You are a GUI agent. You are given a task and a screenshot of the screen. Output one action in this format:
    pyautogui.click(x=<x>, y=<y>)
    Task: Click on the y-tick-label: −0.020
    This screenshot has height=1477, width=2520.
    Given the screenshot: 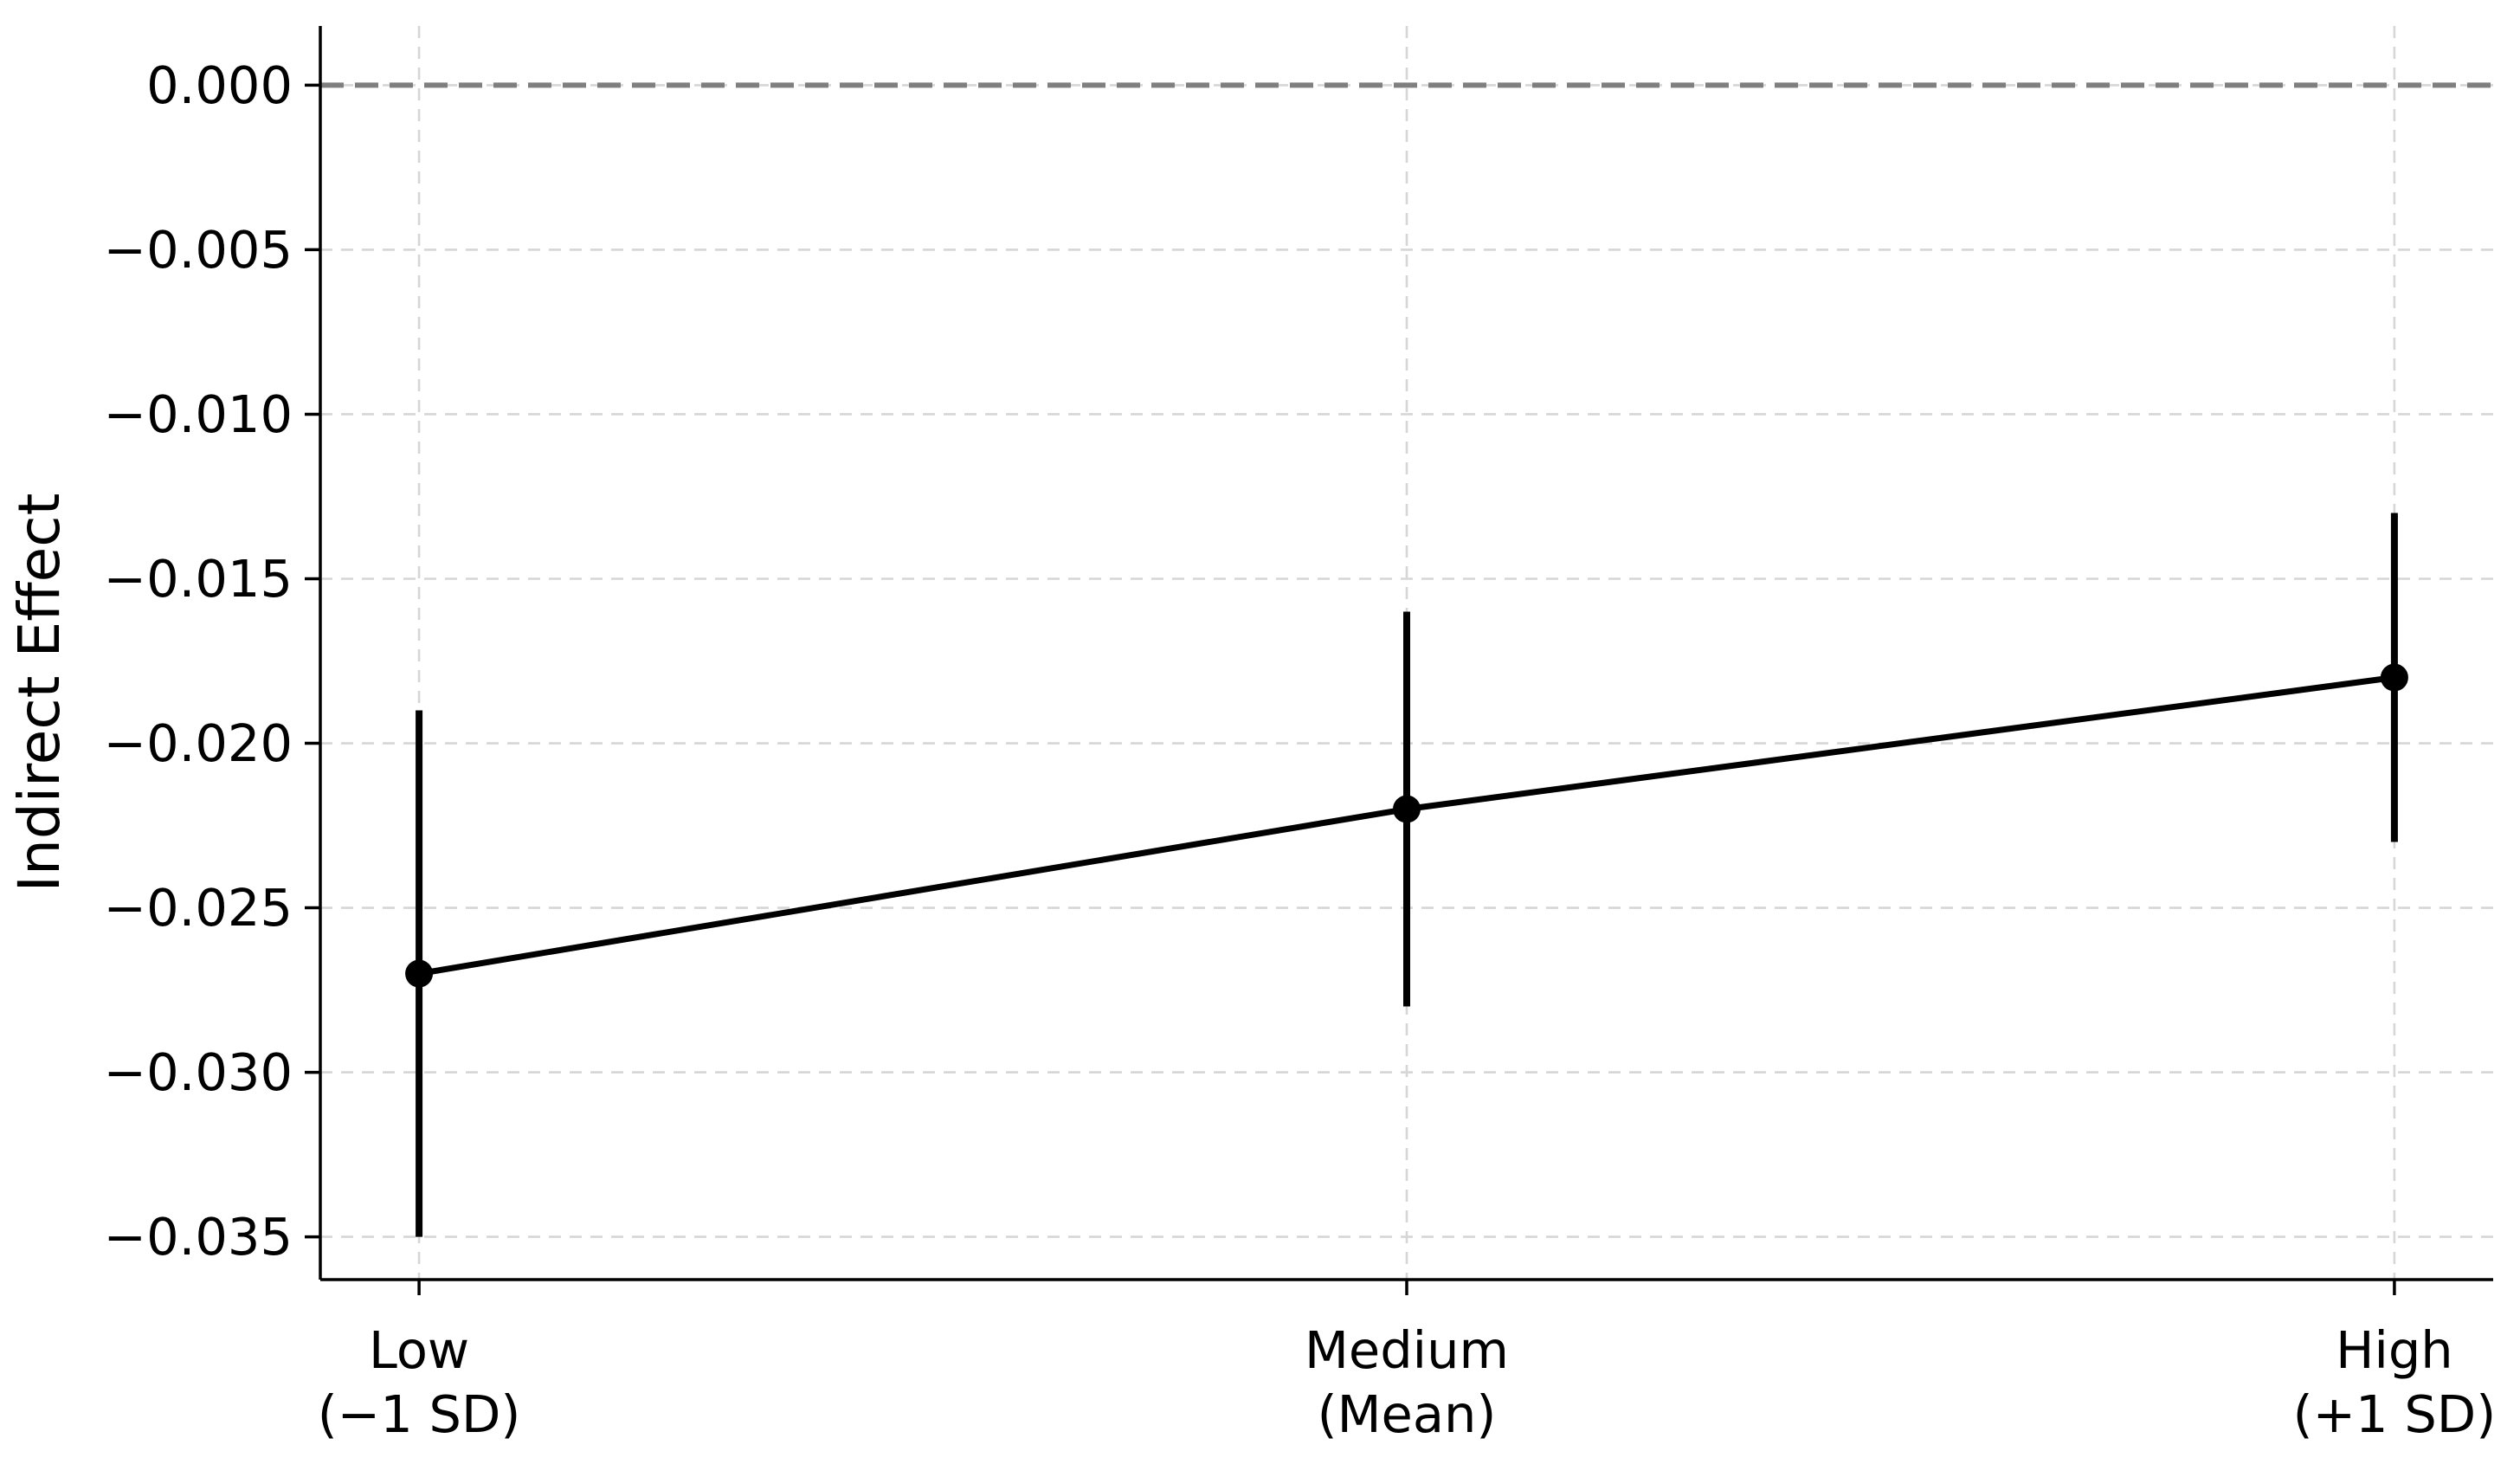 What is the action you would take?
    pyautogui.click(x=198, y=743)
    